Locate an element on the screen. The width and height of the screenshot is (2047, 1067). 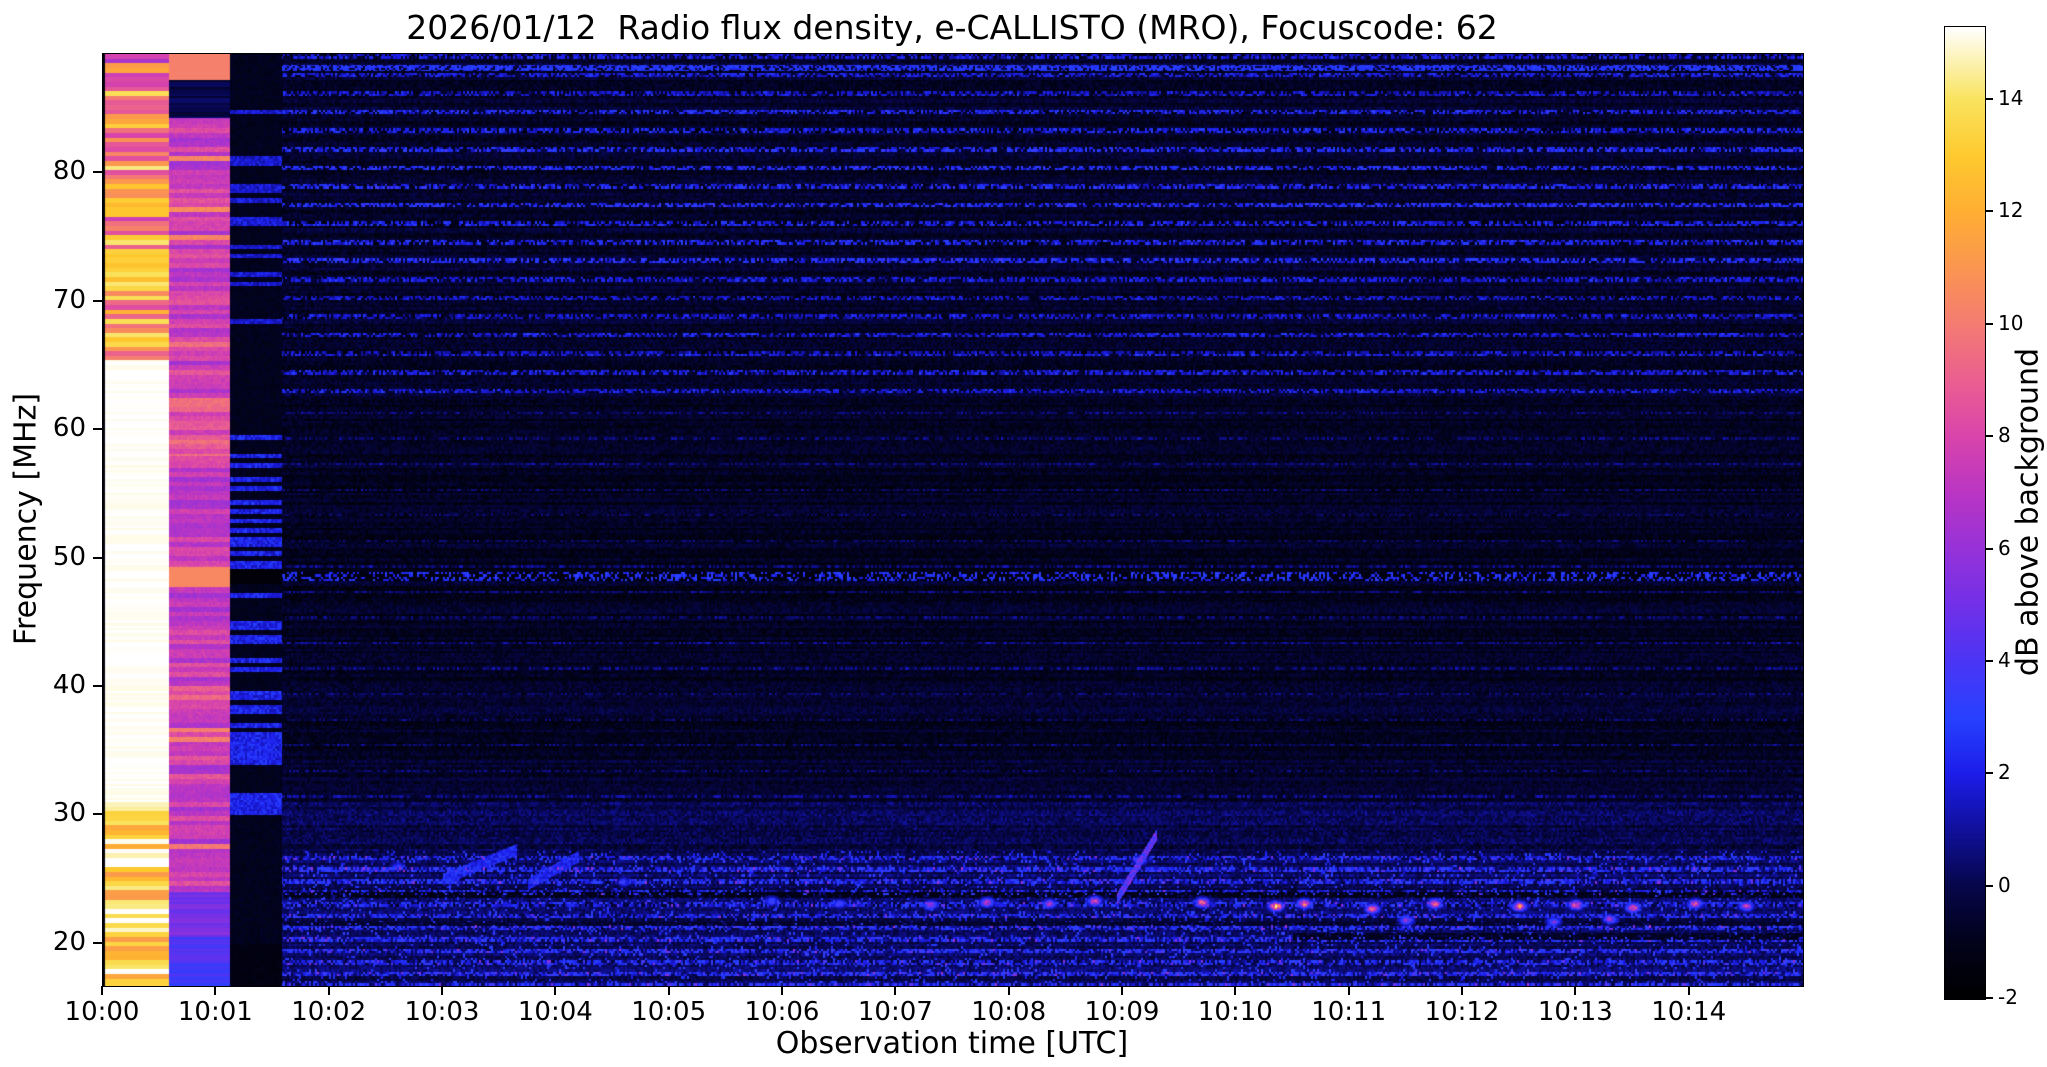
x-tick-label: 10:08 is located at coordinates (1009, 1012).